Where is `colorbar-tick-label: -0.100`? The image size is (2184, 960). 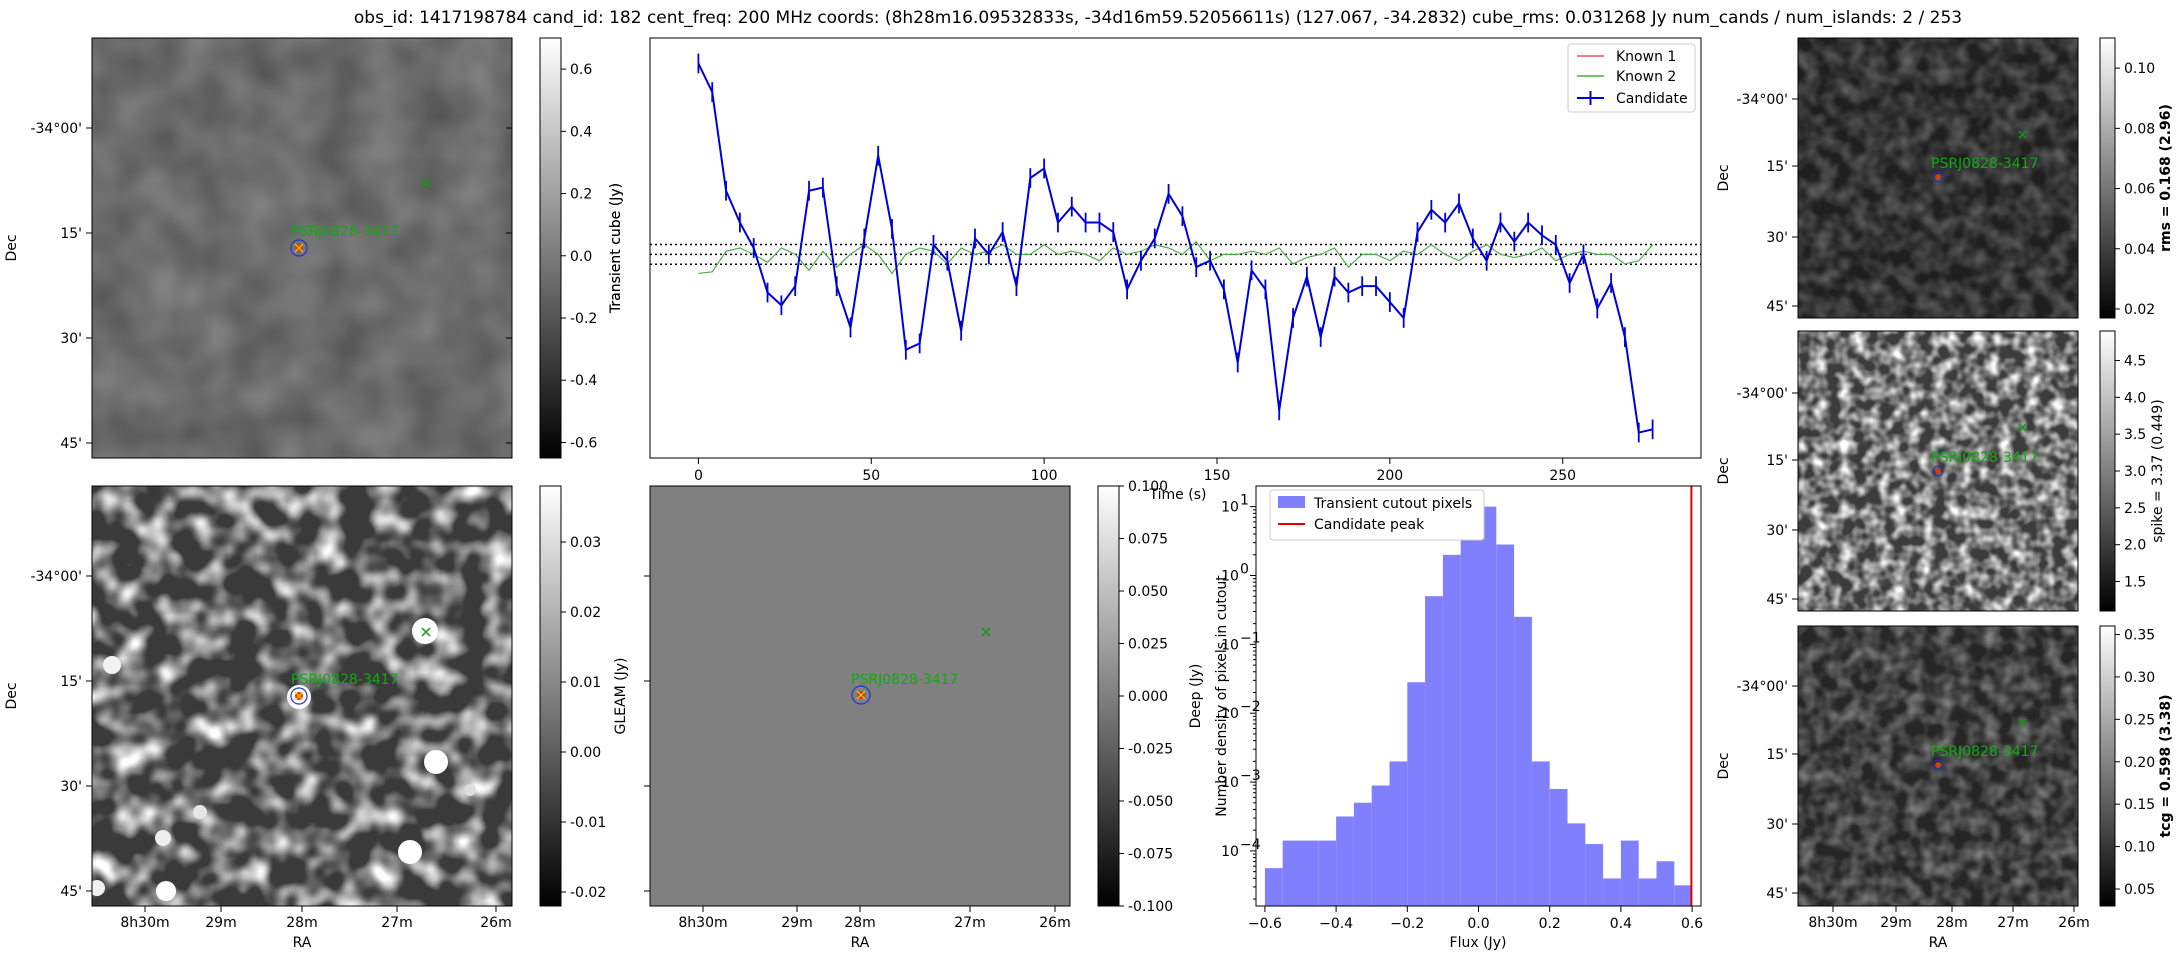
colorbar-tick-label: -0.100 is located at coordinates (1150, 907).